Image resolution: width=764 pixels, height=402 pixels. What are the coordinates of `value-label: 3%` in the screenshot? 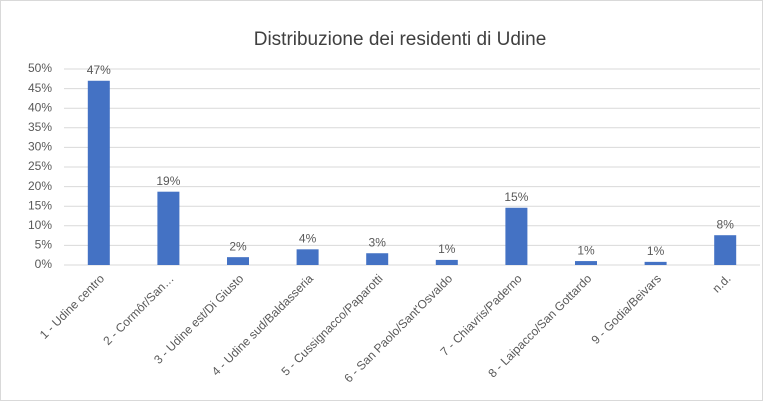 It's located at (378, 242).